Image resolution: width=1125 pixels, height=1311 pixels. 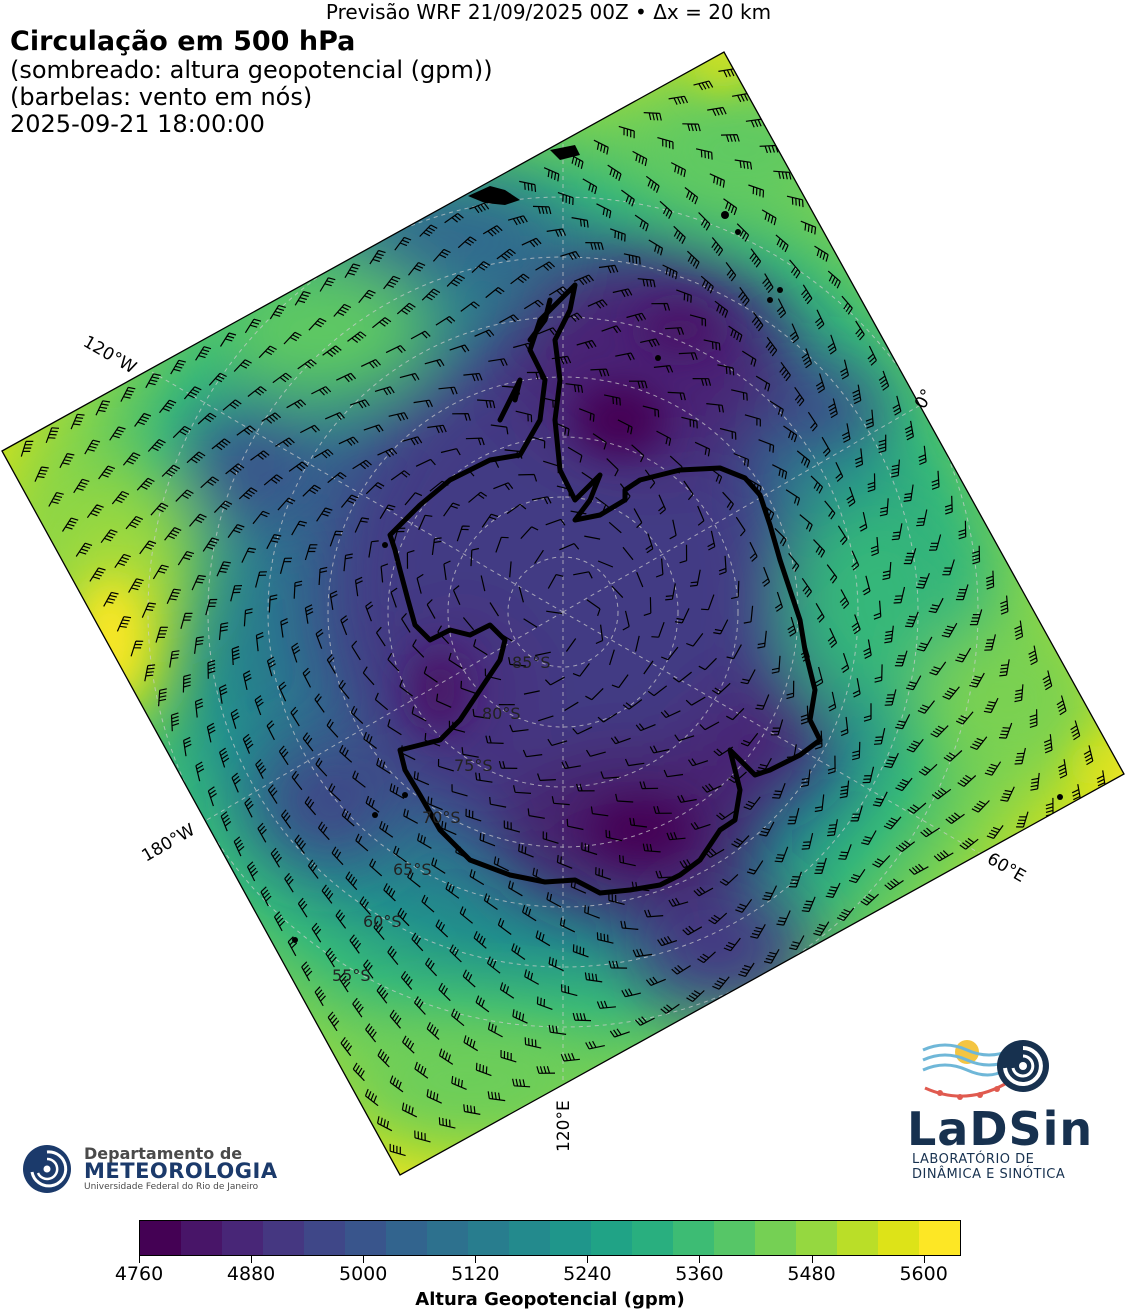 I want to click on ladsin-sub2: DINÂMICA E SINÓTICA, so click(x=989, y=1174).